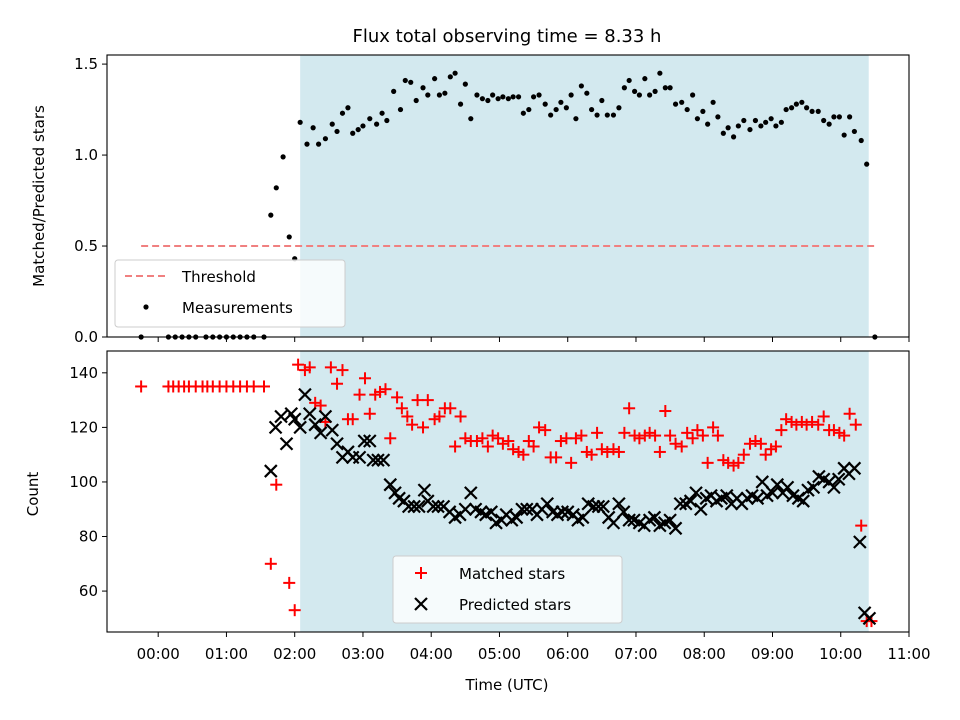  Describe the element at coordinates (362, 654) in the screenshot. I see `bottom-xtick-label: 03:00` at that location.